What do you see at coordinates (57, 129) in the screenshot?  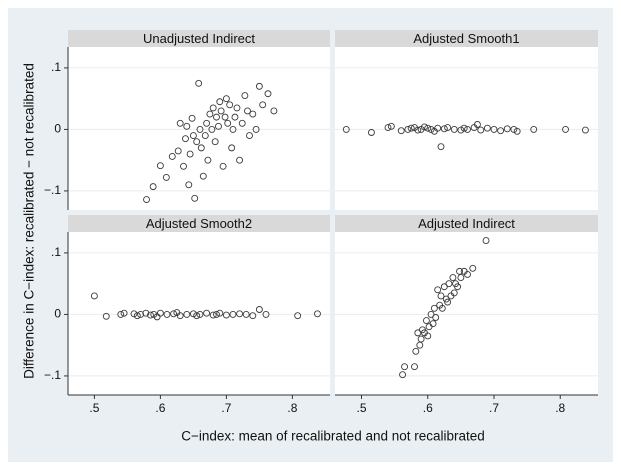 I see `y-tick-label: 0` at bounding box center [57, 129].